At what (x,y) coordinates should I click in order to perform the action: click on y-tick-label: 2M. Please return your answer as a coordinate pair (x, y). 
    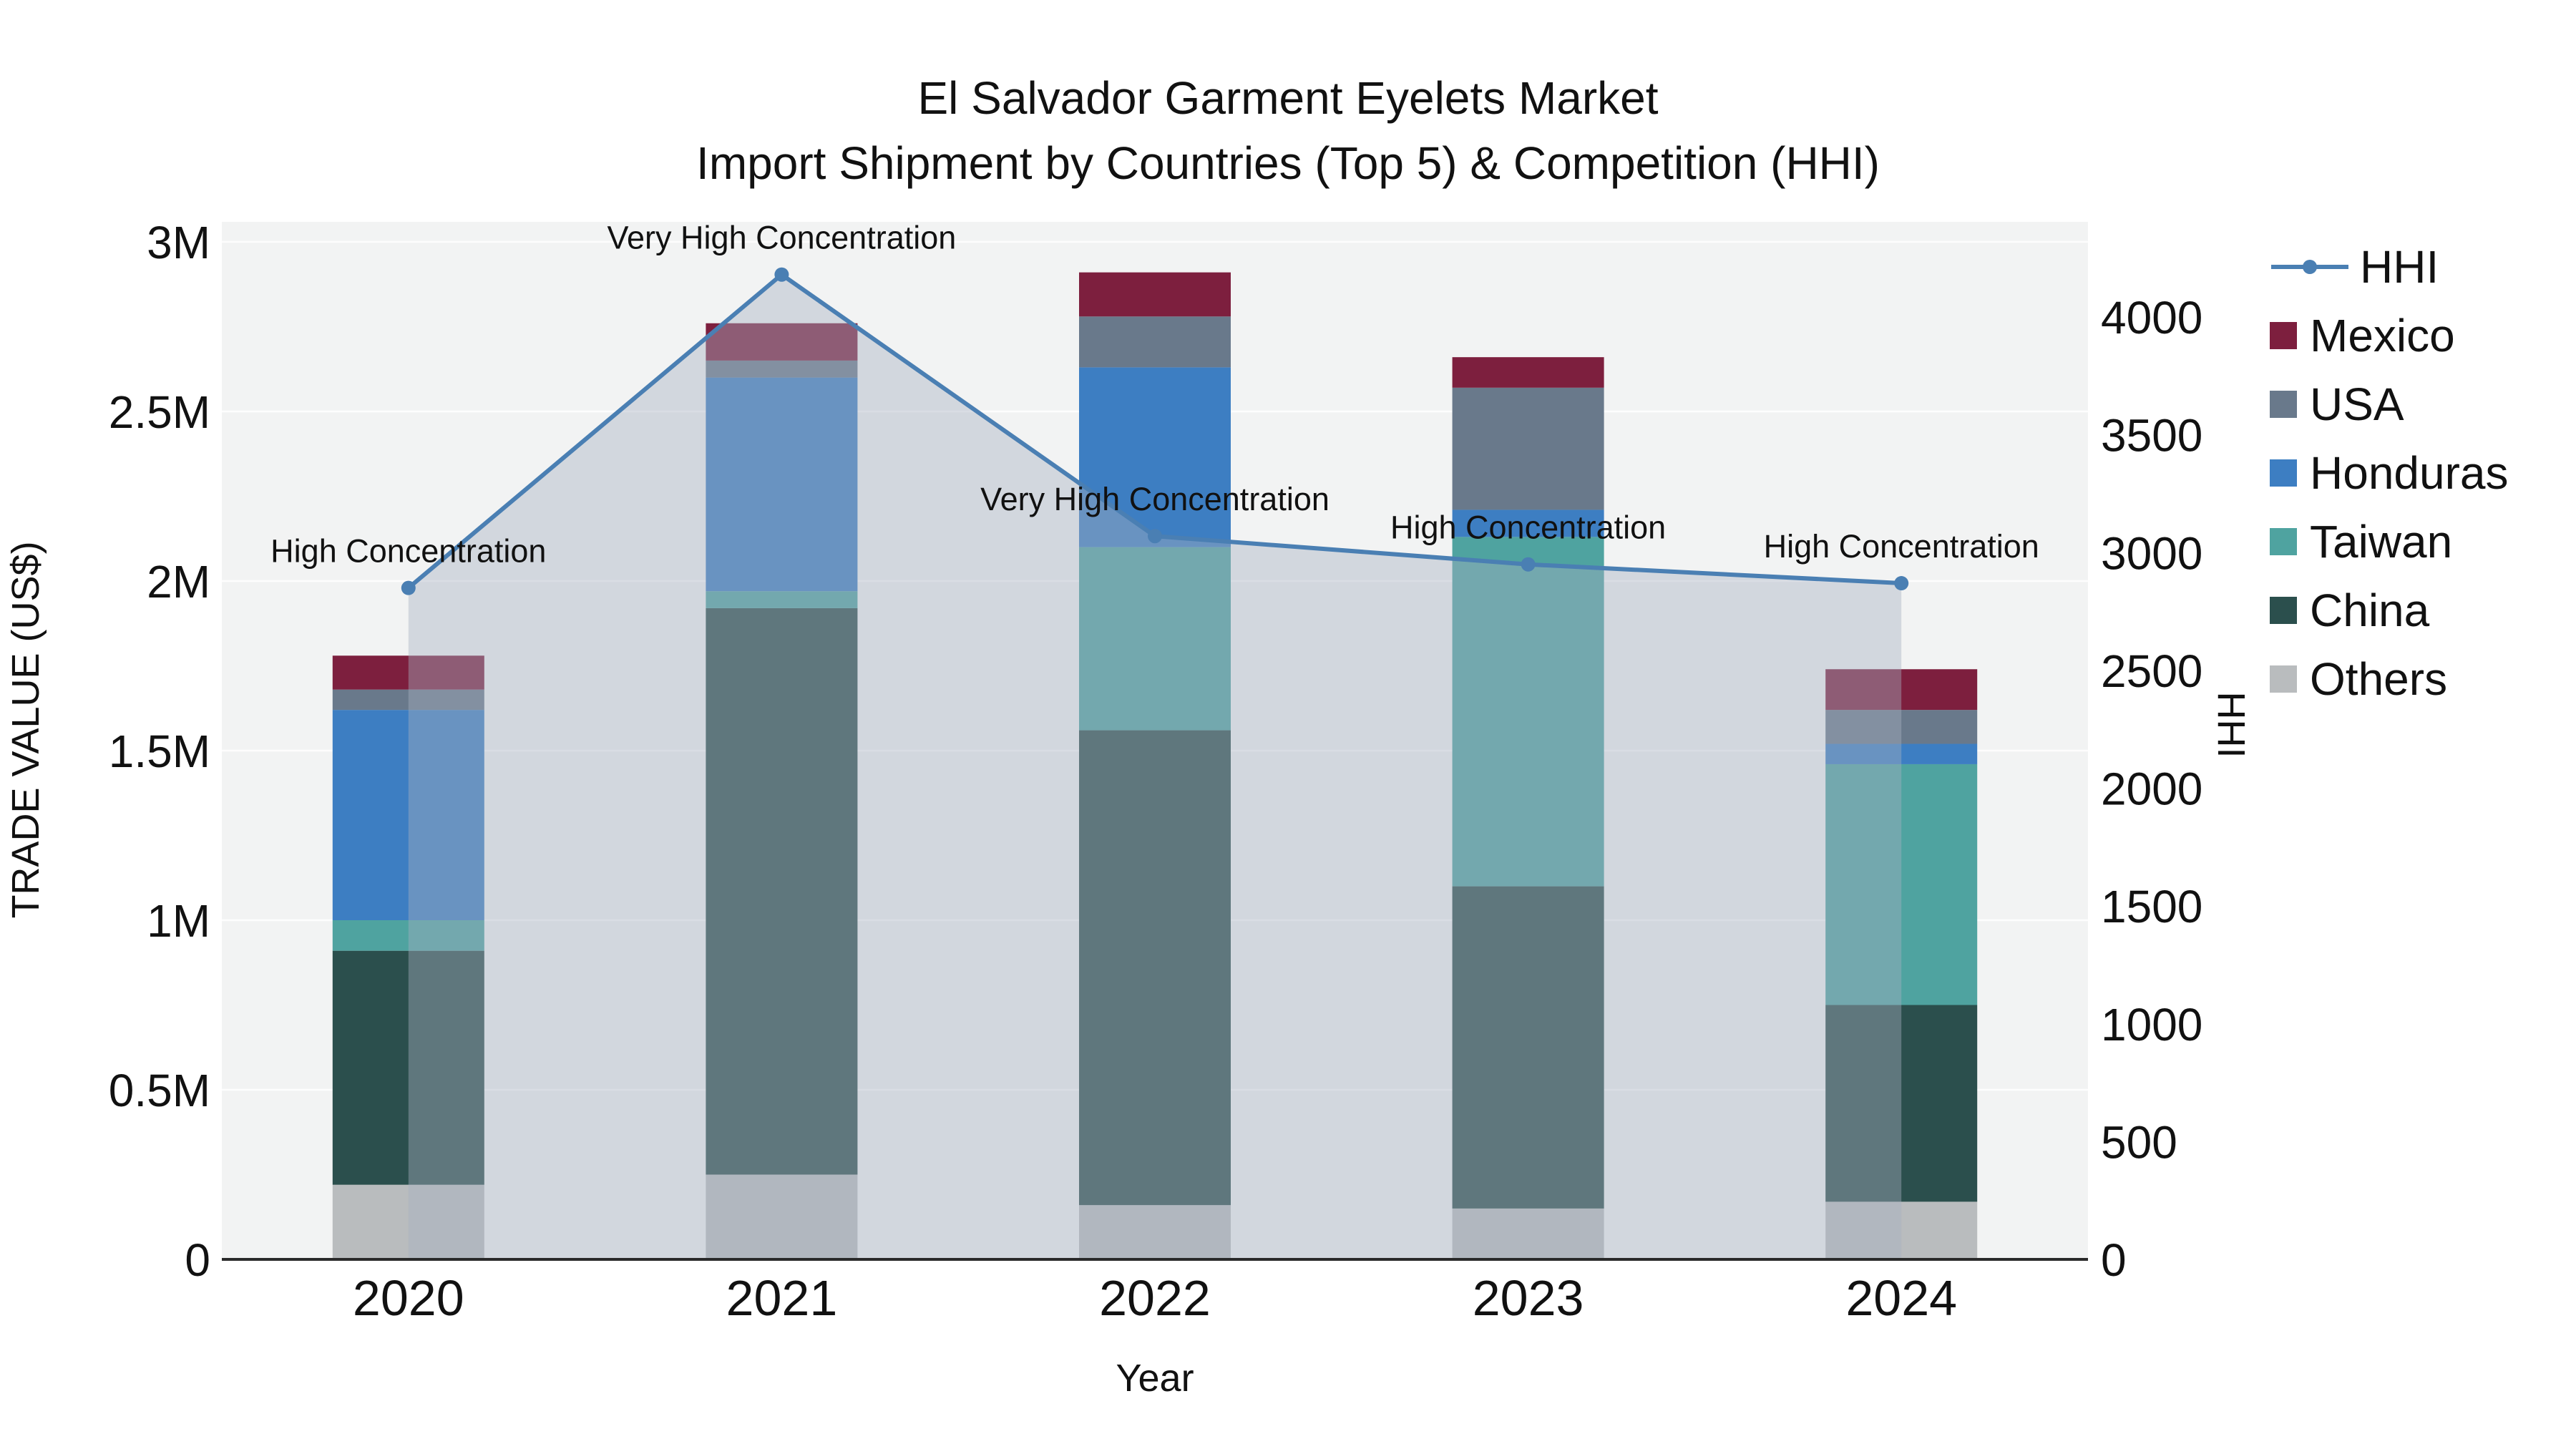
    Looking at the image, I should click on (178, 582).